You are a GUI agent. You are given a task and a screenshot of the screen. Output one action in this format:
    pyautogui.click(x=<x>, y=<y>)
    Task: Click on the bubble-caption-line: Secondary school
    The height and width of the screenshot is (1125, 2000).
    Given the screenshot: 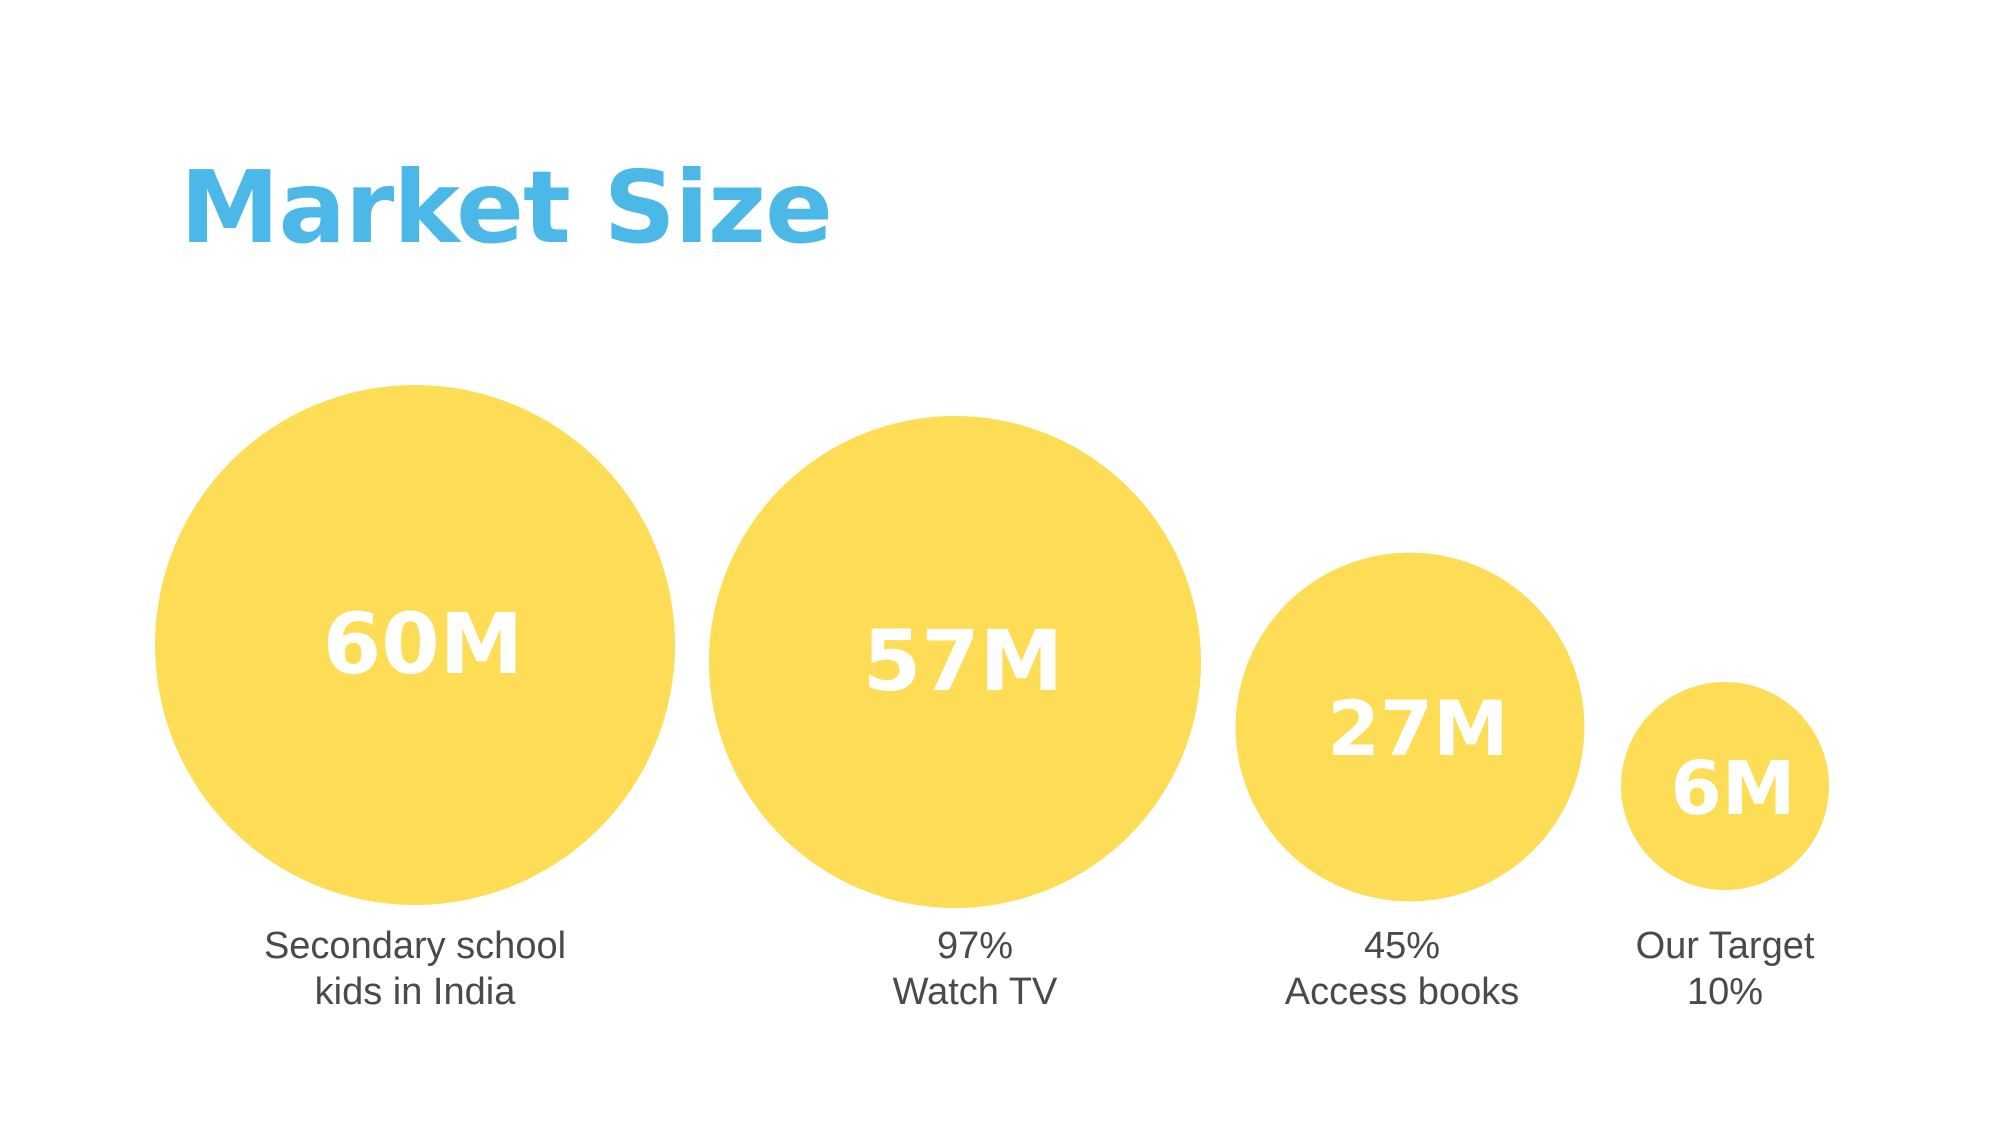 What is the action you would take?
    pyautogui.click(x=415, y=946)
    